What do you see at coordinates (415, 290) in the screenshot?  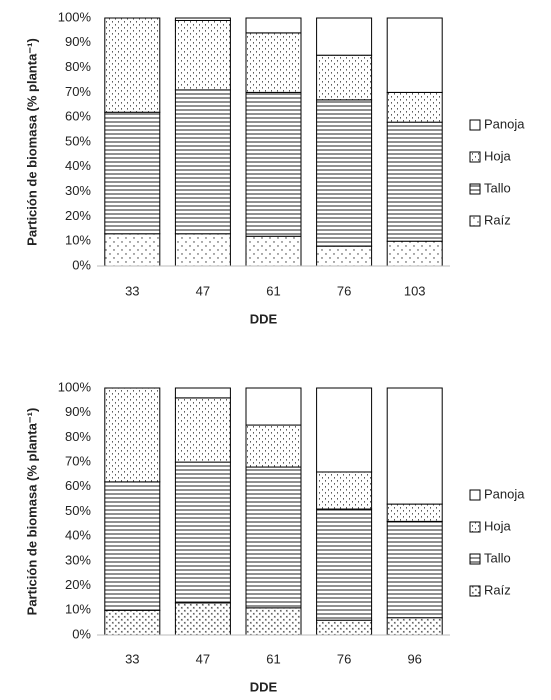 I see `x-tick-label: 103` at bounding box center [415, 290].